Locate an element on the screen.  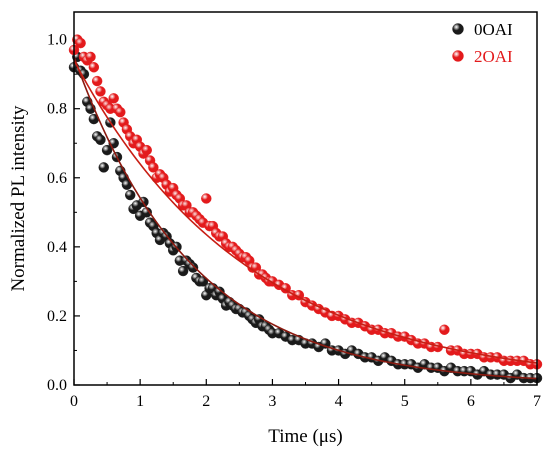
y-tick-label: 0.8 is located at coordinates (57, 109).